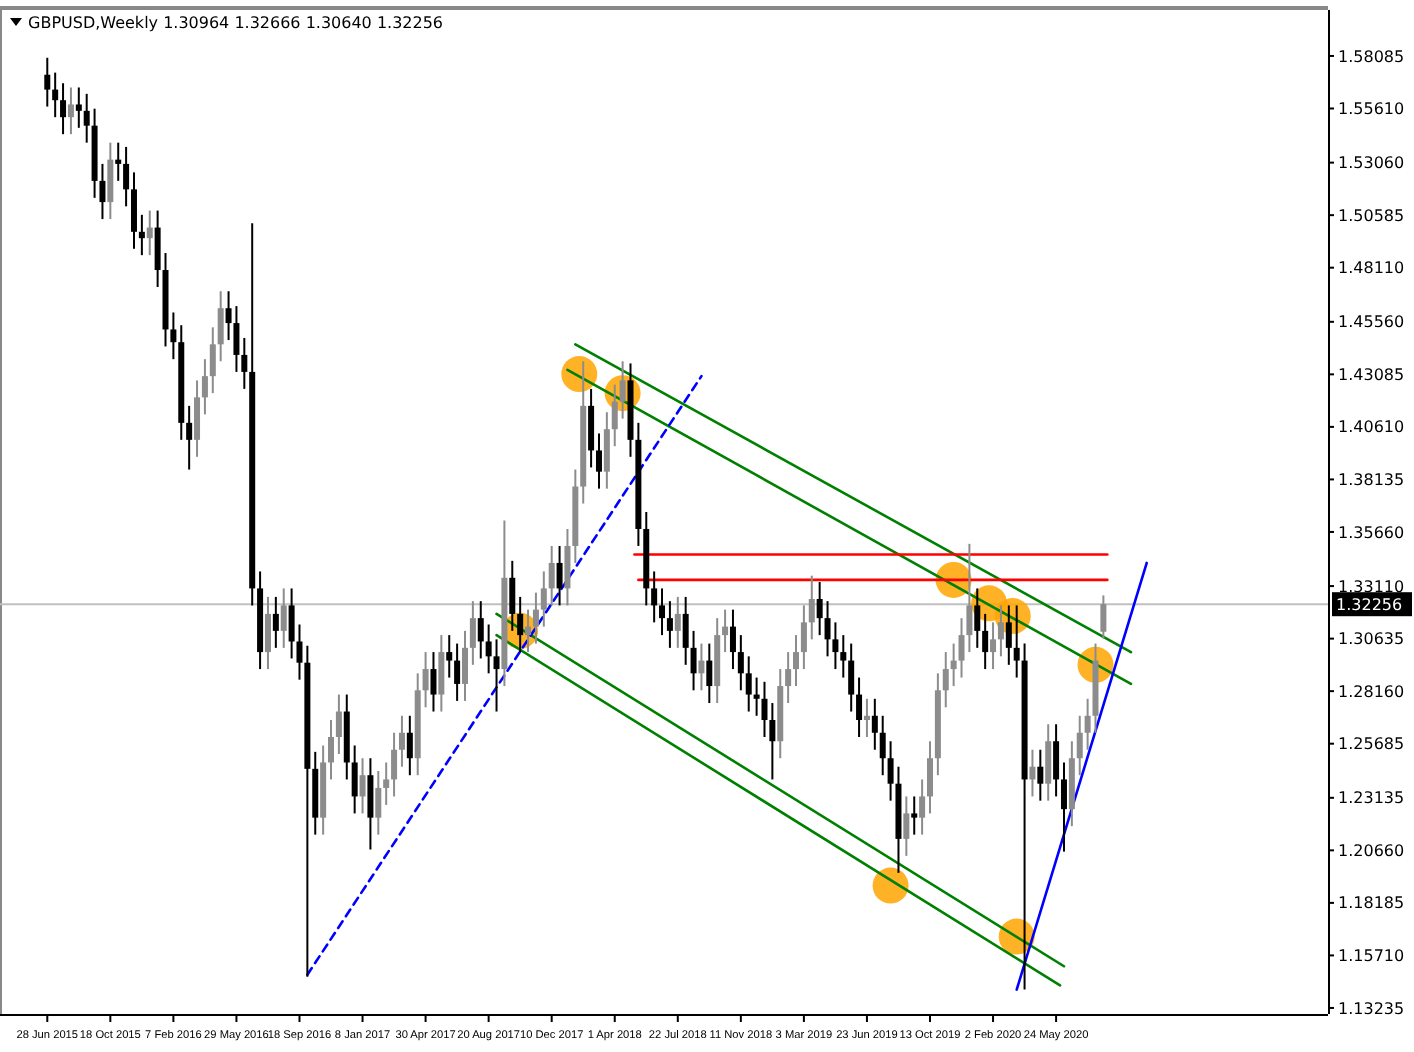 The width and height of the screenshot is (1414, 1052). I want to click on y-tick-label: 1.45560, so click(1371, 322).